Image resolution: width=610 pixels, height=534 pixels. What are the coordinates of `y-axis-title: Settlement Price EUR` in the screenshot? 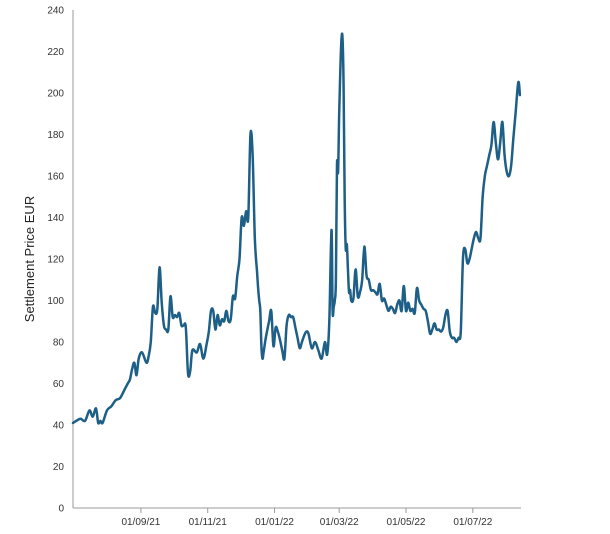 It's located at (29, 259).